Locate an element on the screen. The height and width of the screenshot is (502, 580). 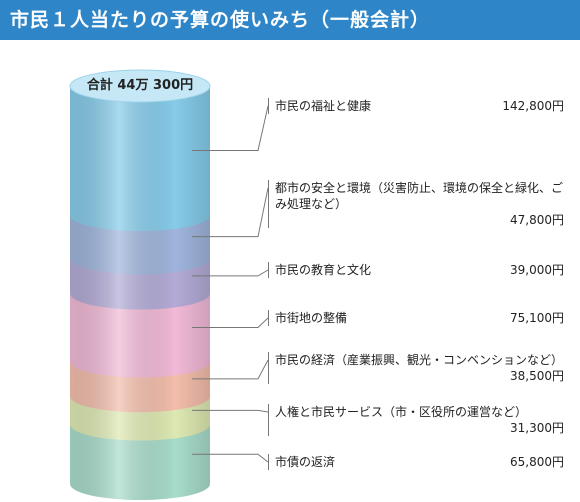
callout-1: 市民の福祉と健康 142,800円 is located at coordinates (418, 106).